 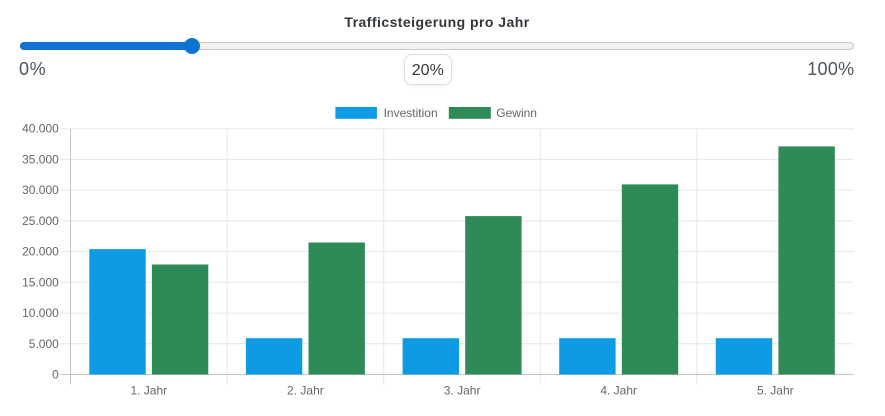 What do you see at coordinates (775, 391) in the screenshot?
I see `svg-text: 5. Jahr` at bounding box center [775, 391].